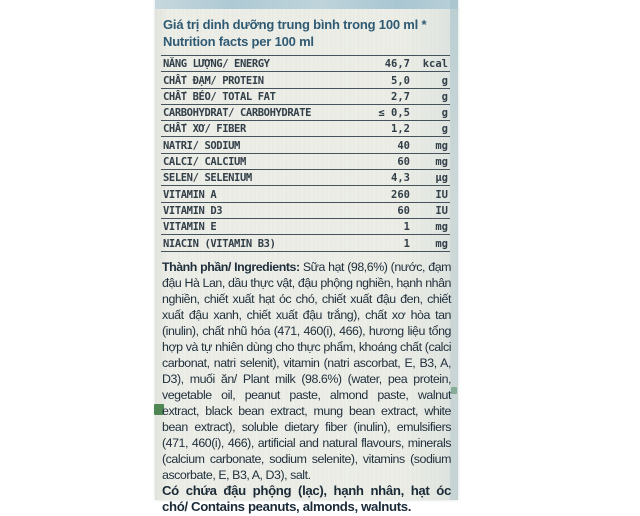  What do you see at coordinates (190, 227) in the screenshot?
I see `nutrient-name: VITAMIN E` at bounding box center [190, 227].